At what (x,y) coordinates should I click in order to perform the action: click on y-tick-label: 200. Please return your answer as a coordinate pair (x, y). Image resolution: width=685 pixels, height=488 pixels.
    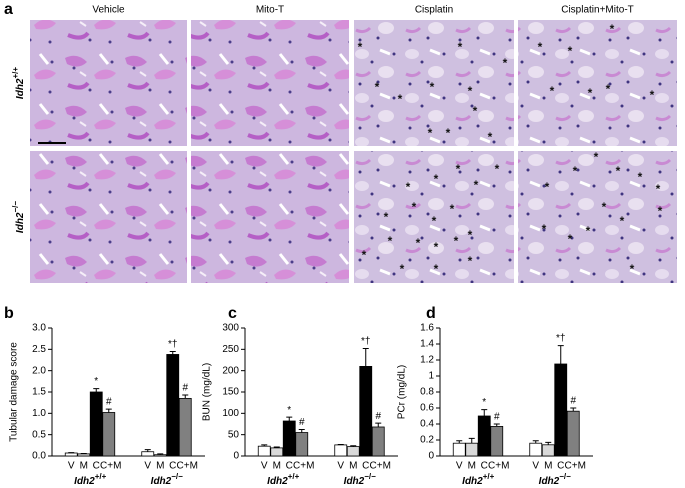
    Looking at the image, I should click on (230, 370).